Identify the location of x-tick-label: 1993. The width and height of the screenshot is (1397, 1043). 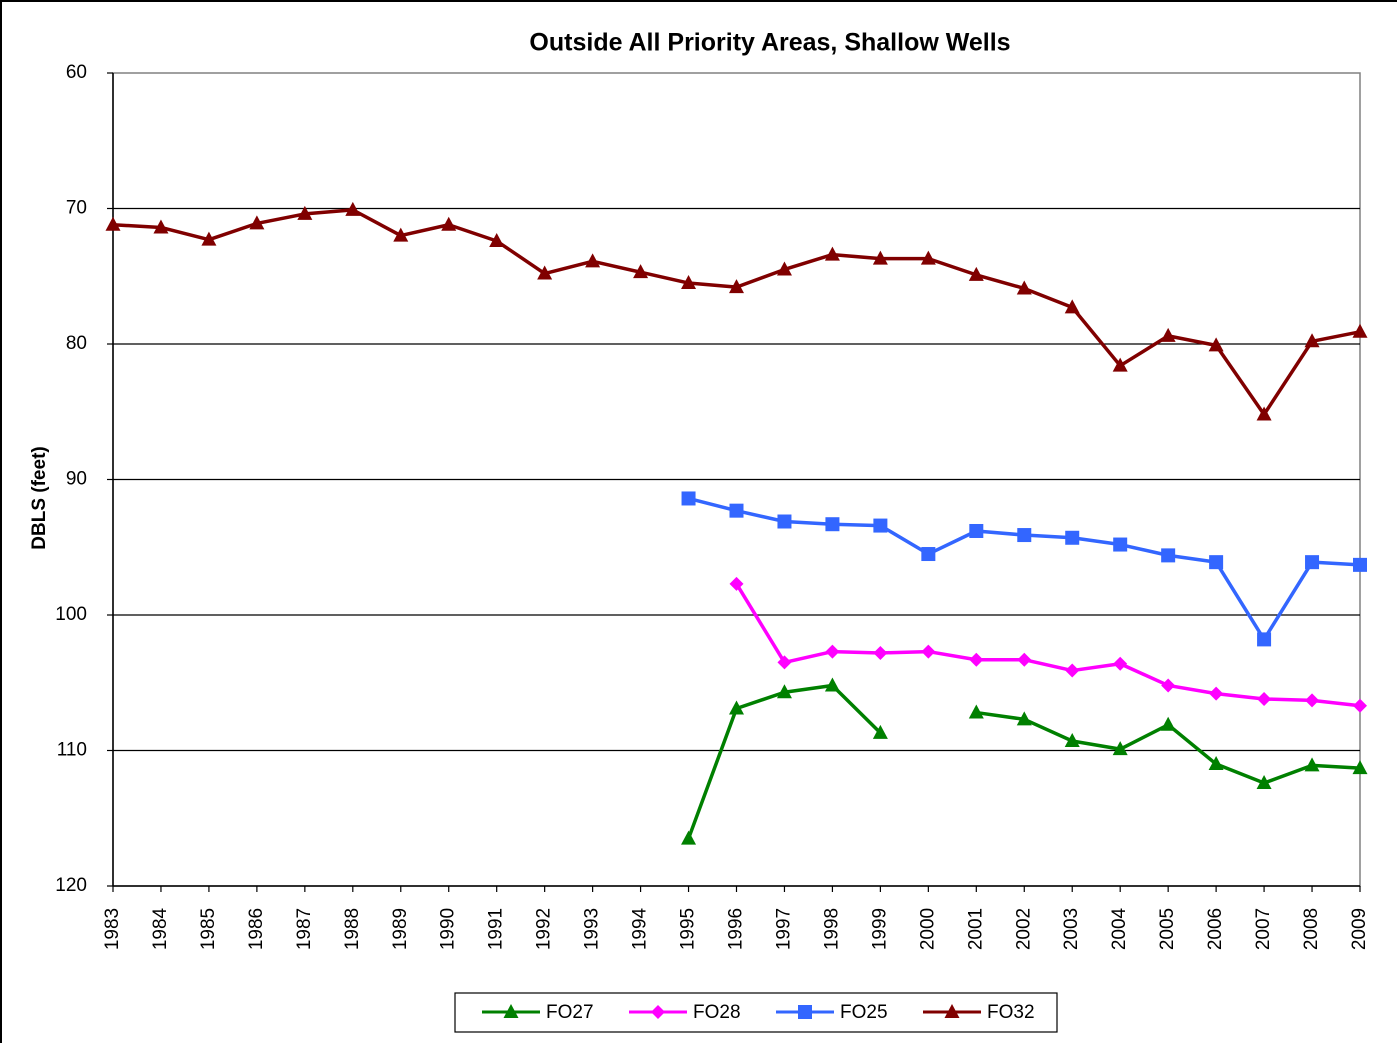
(592, 929).